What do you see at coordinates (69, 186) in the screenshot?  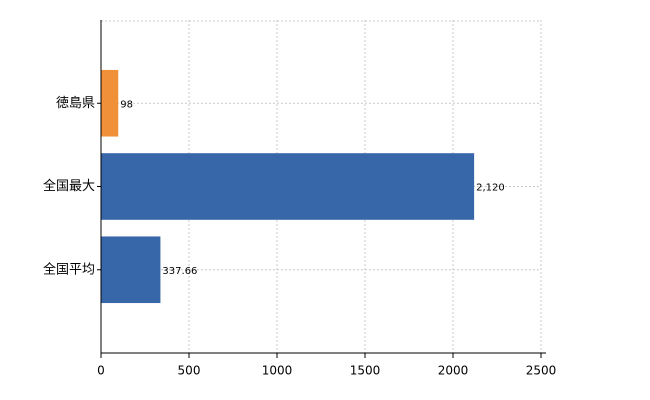 I see `y-tick-label: 全国最大` at bounding box center [69, 186].